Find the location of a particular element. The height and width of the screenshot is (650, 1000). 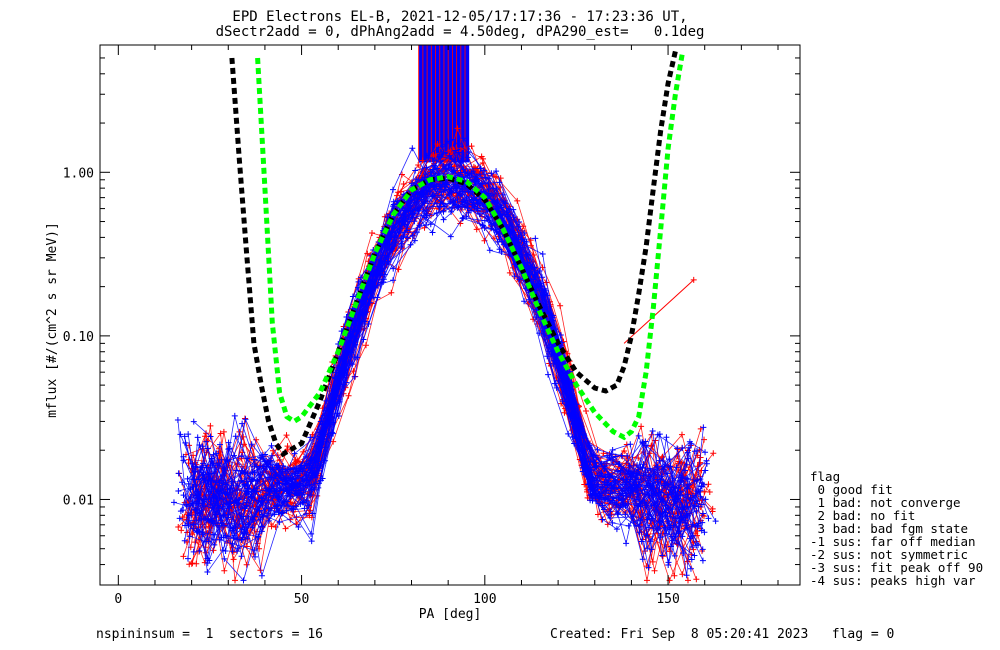

legend-item-6: -3 sus: fit peak off 90 is located at coordinates (897, 567).